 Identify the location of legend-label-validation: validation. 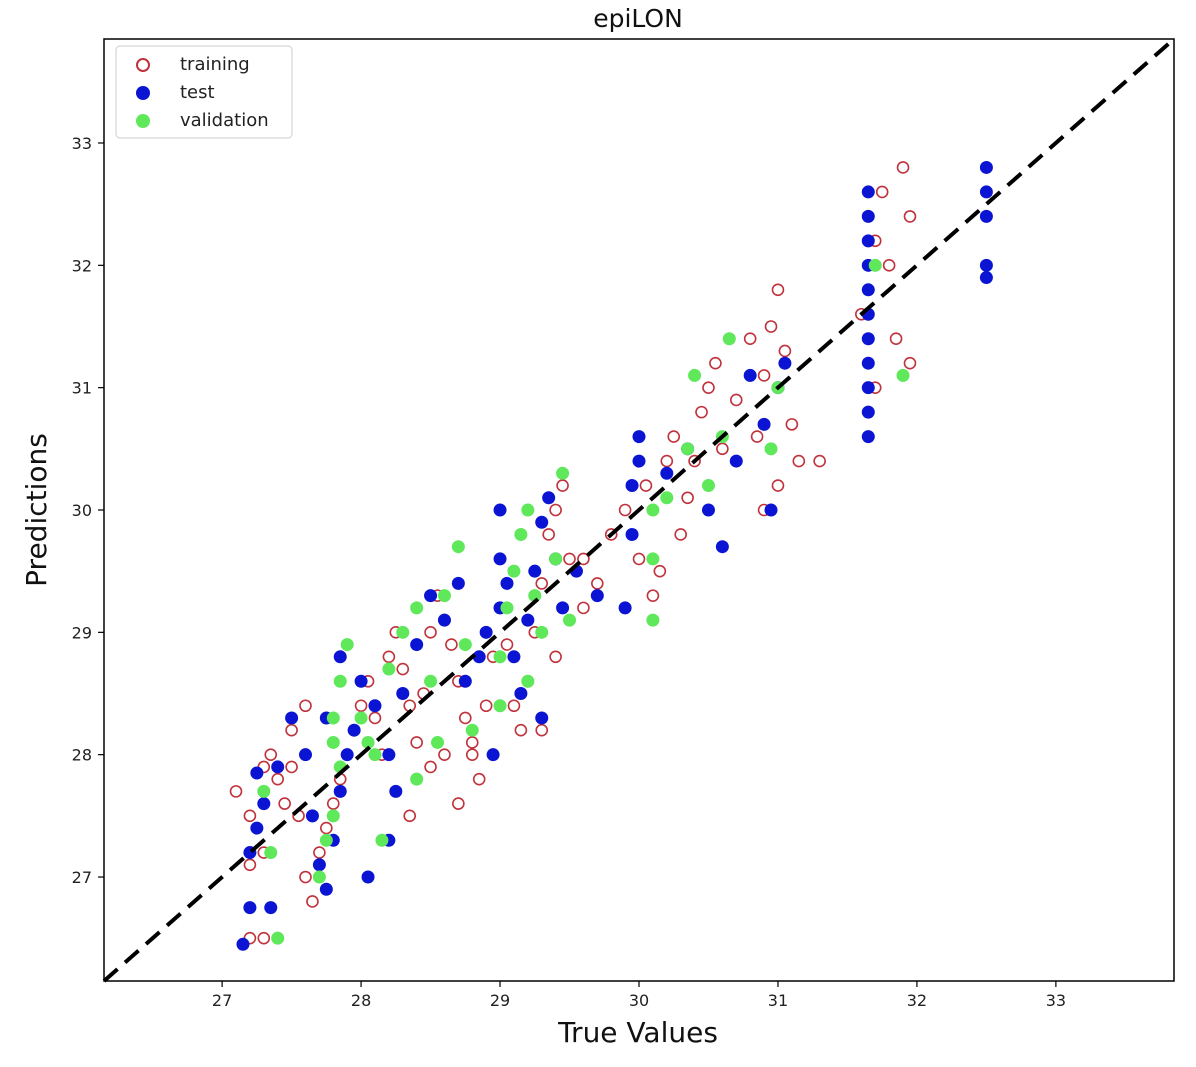
(224, 120).